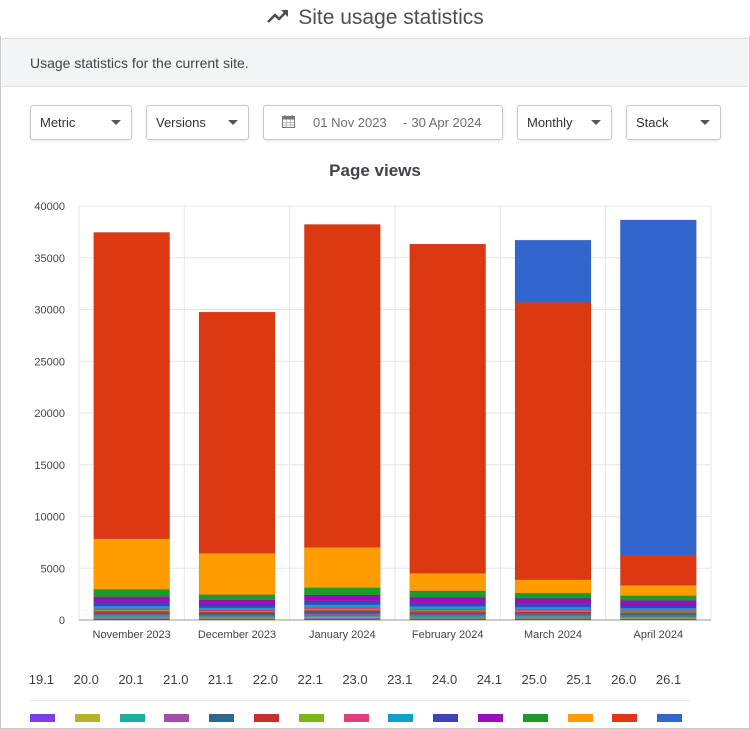  I want to click on legend-item: 20.1, so click(131, 679).